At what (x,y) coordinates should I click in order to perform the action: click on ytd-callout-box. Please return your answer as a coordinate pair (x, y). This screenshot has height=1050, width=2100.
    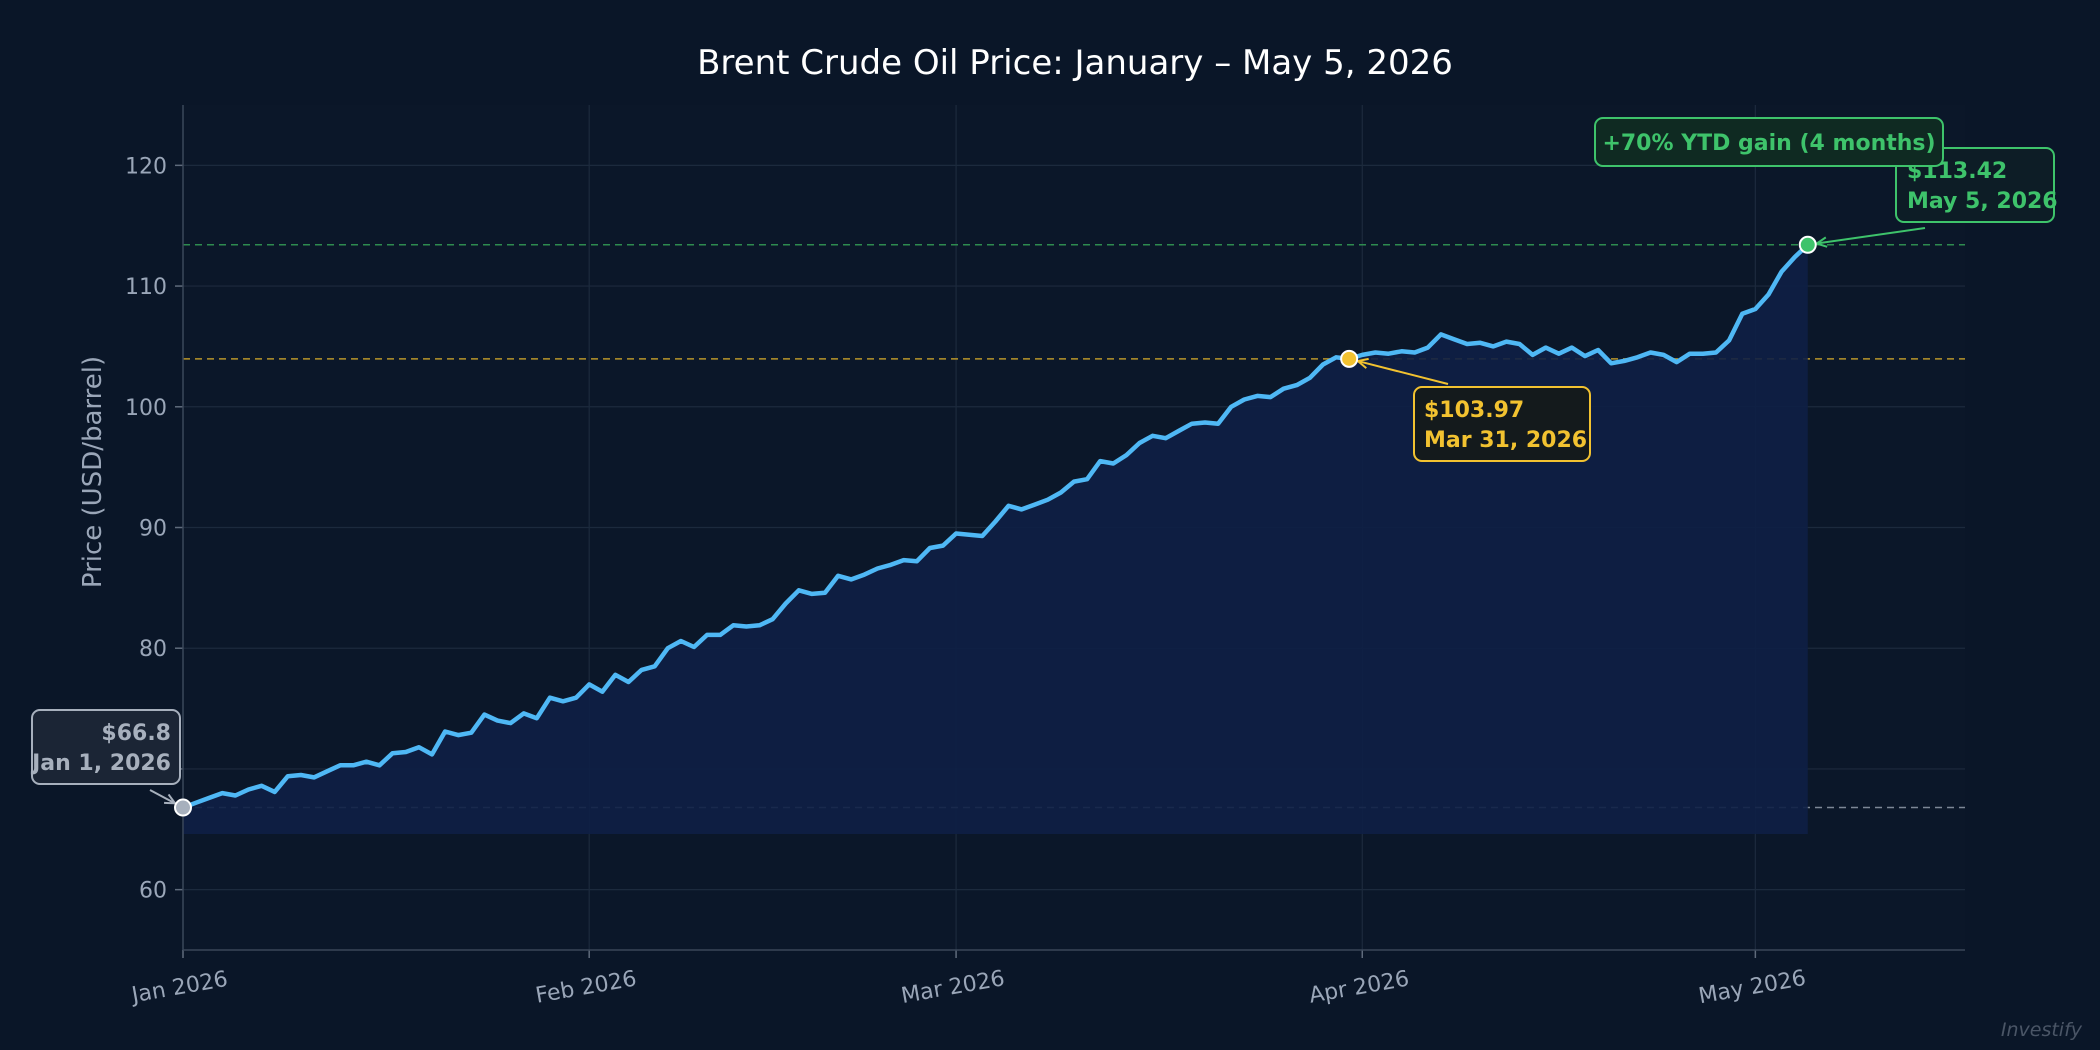
    Looking at the image, I should click on (1769, 142).